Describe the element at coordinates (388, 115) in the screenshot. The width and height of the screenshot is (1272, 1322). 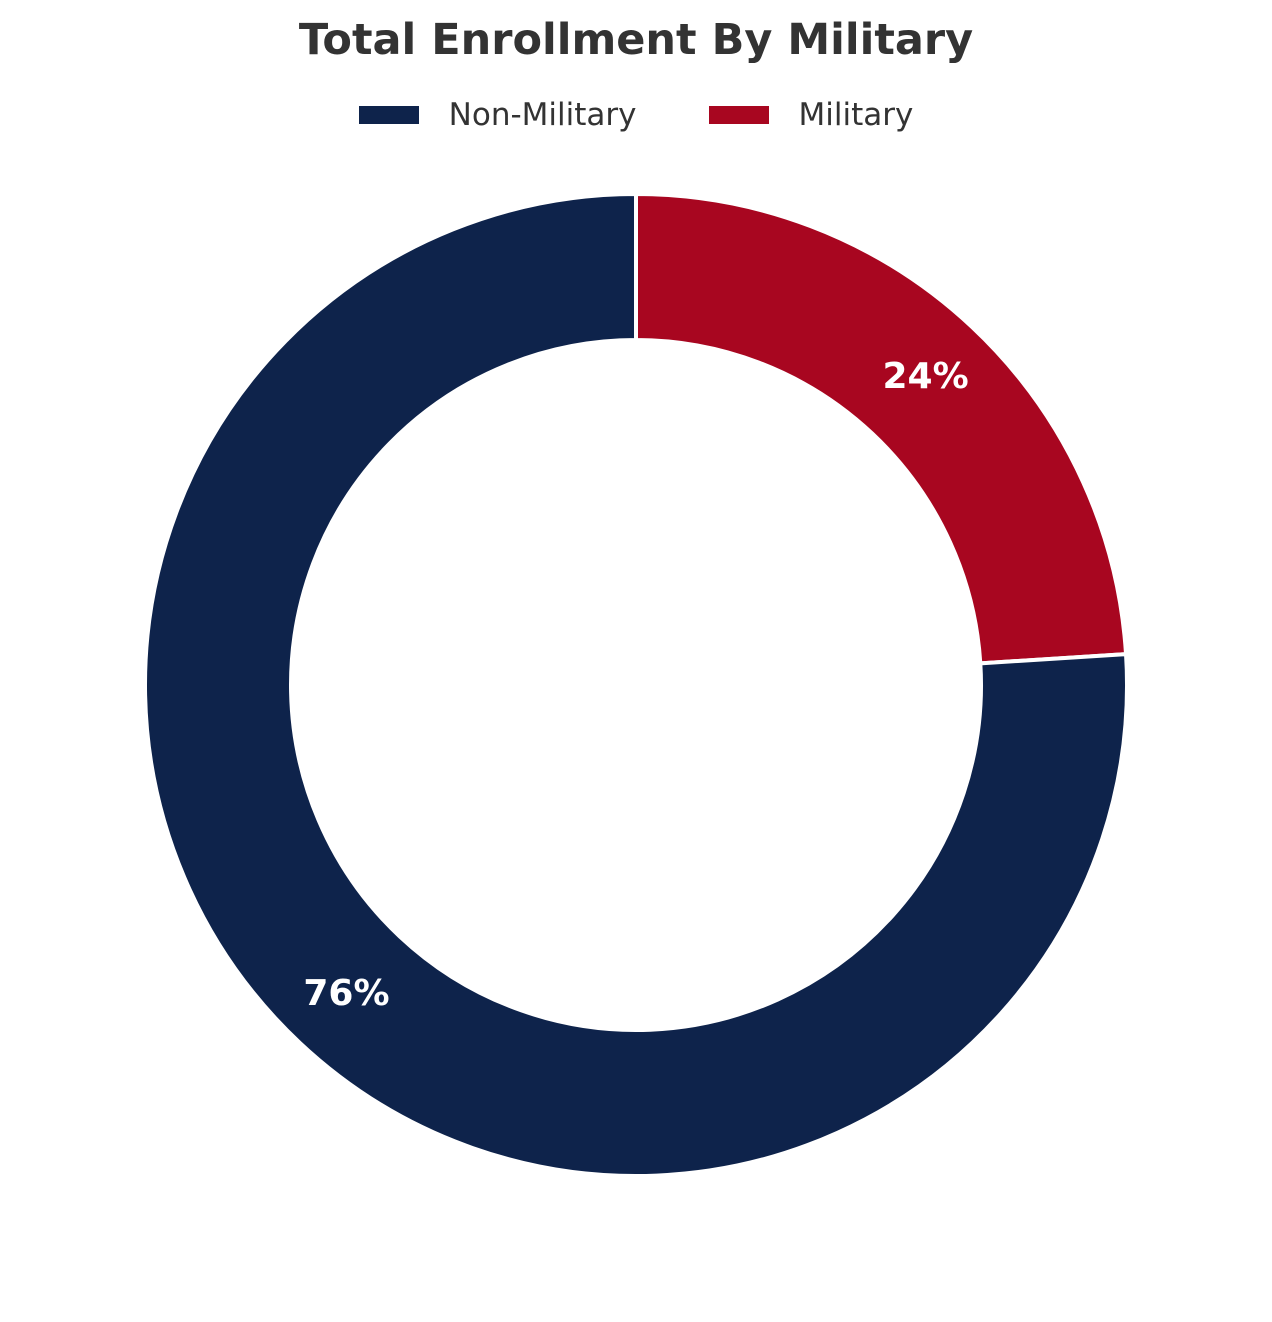
I see `legend-swatch-non-military` at that location.